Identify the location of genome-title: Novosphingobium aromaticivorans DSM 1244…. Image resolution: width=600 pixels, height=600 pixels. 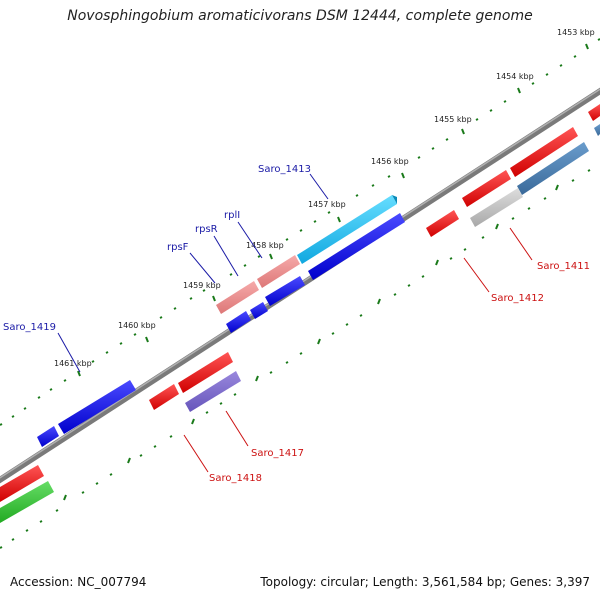
(300, 16).